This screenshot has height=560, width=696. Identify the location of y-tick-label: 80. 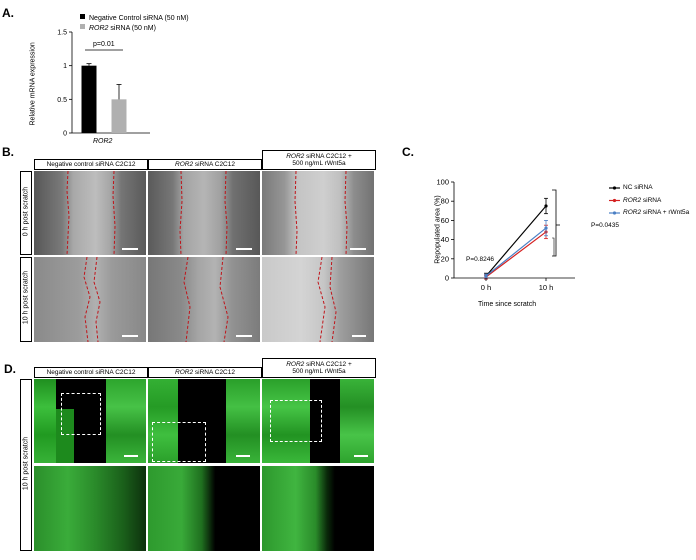
(445, 201).